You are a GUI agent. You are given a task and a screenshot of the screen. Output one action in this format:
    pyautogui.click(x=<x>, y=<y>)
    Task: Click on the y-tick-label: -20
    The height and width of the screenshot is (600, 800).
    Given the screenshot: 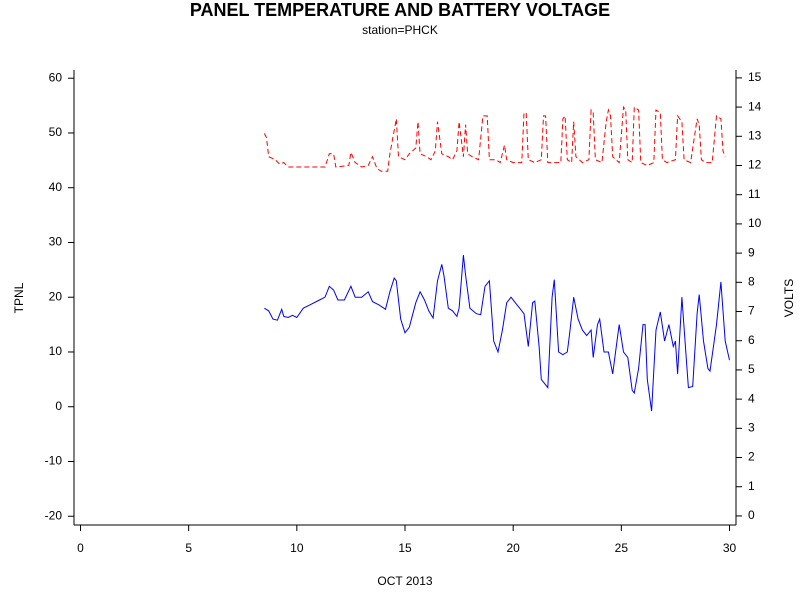 What is the action you would take?
    pyautogui.click(x=54, y=515)
    